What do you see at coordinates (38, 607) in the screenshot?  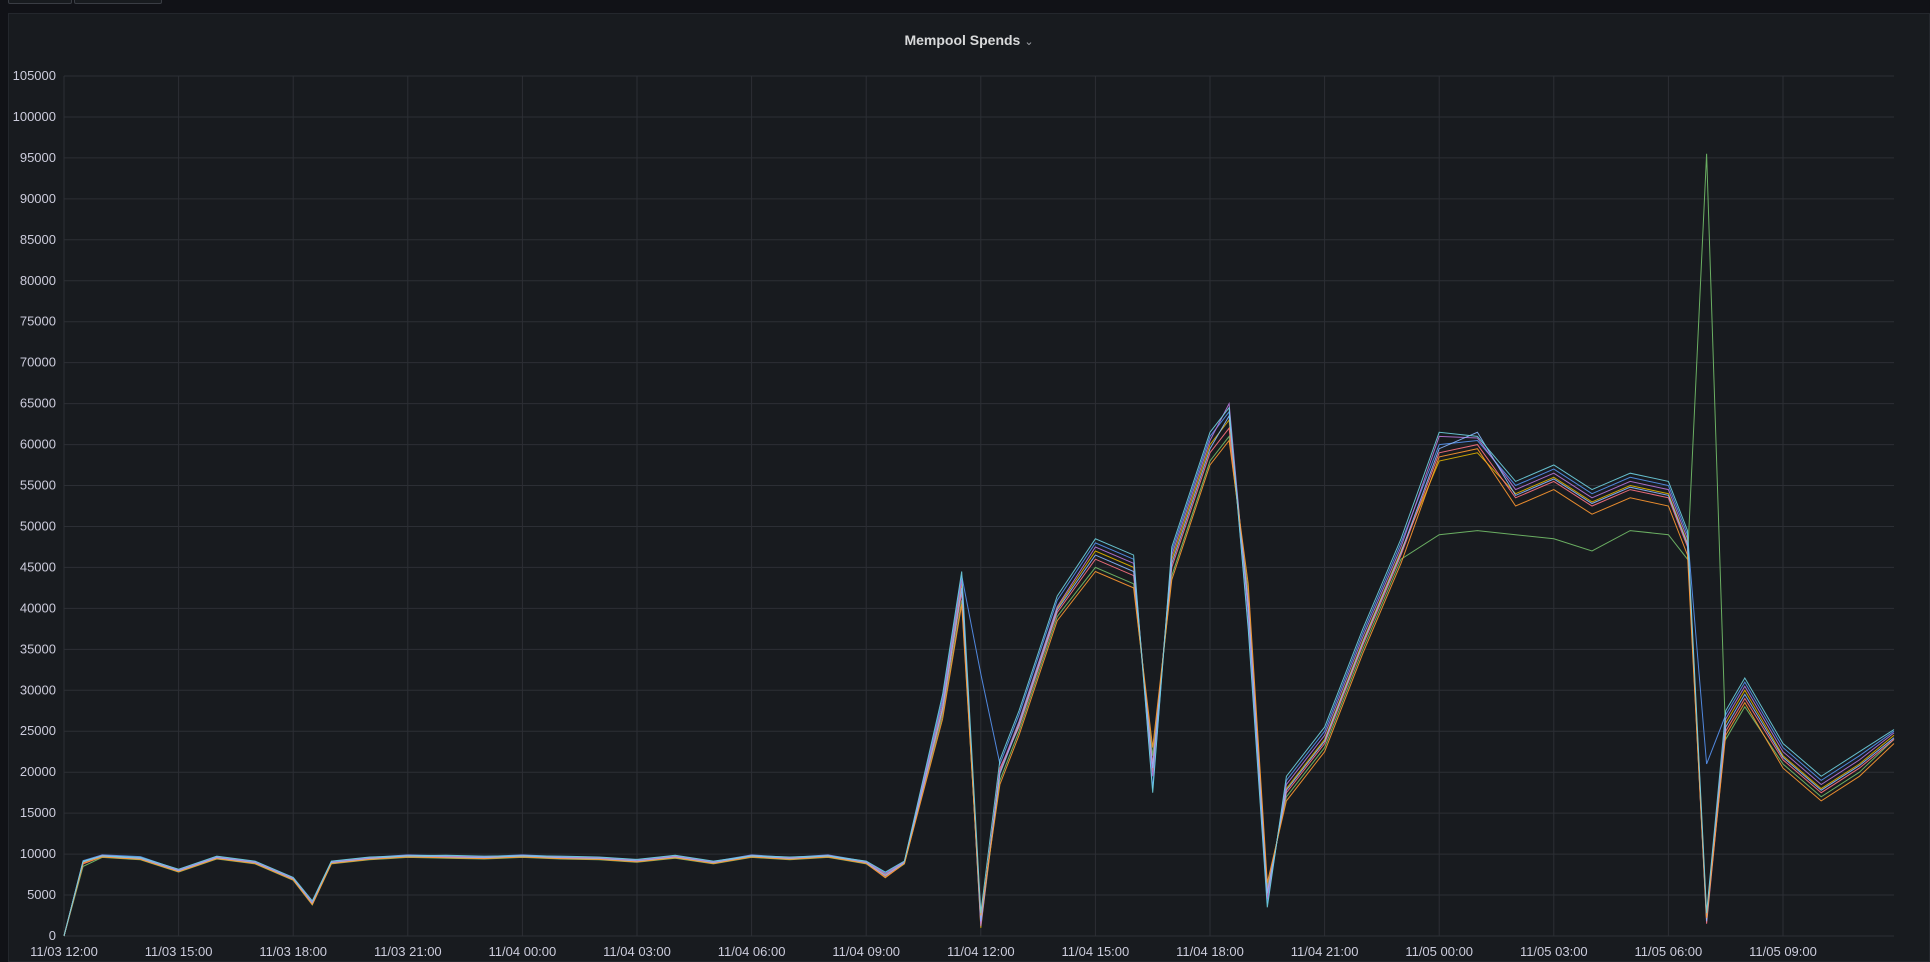 I see `y-tick-label: 40000` at bounding box center [38, 607].